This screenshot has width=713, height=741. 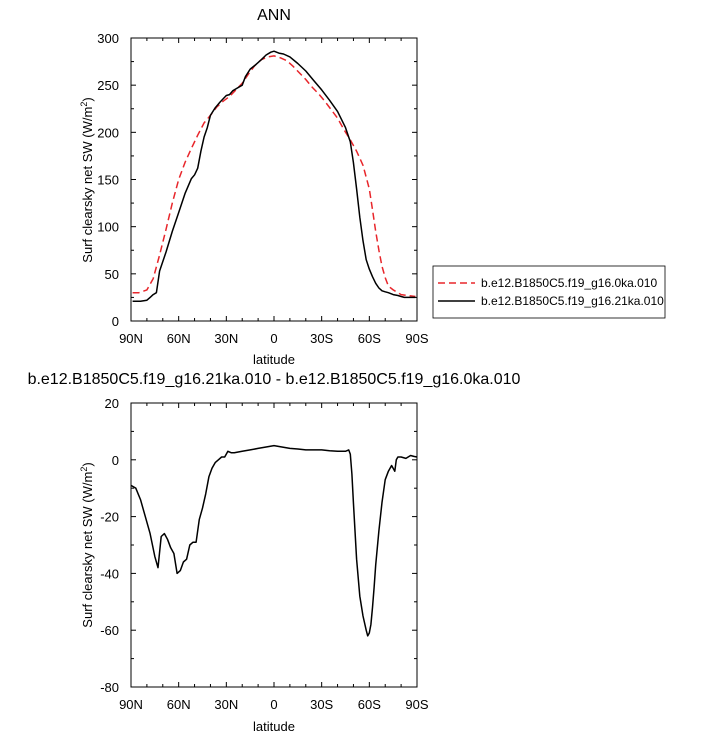 I want to click on bottom-y-tick-label: -80, so click(x=109, y=687).